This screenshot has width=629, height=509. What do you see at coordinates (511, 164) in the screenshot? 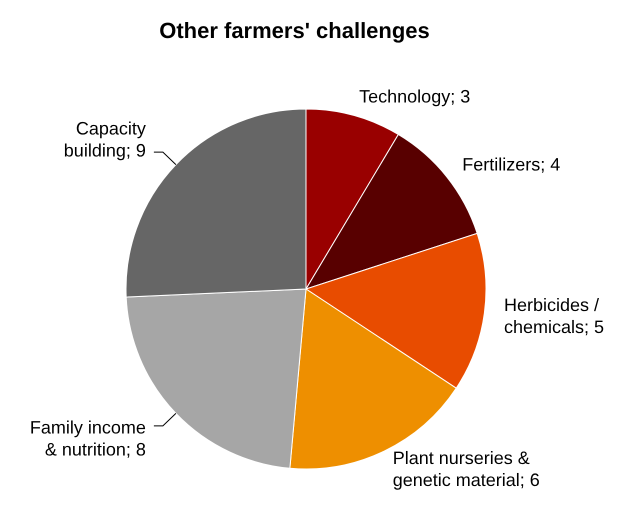
I see `slice-label: Fertilizers; 4` at bounding box center [511, 164].